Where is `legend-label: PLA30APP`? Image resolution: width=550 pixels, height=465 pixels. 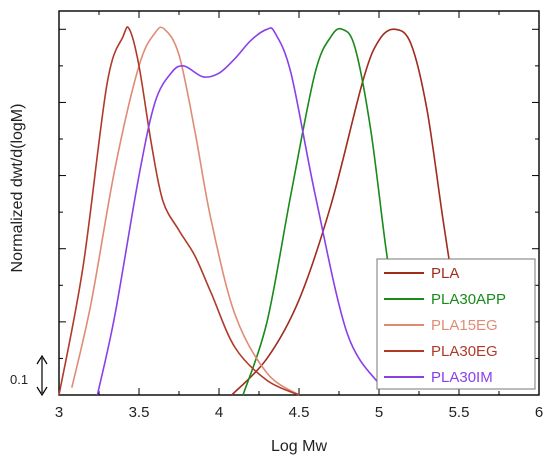
legend-label: PLA30APP is located at coordinates (468, 299).